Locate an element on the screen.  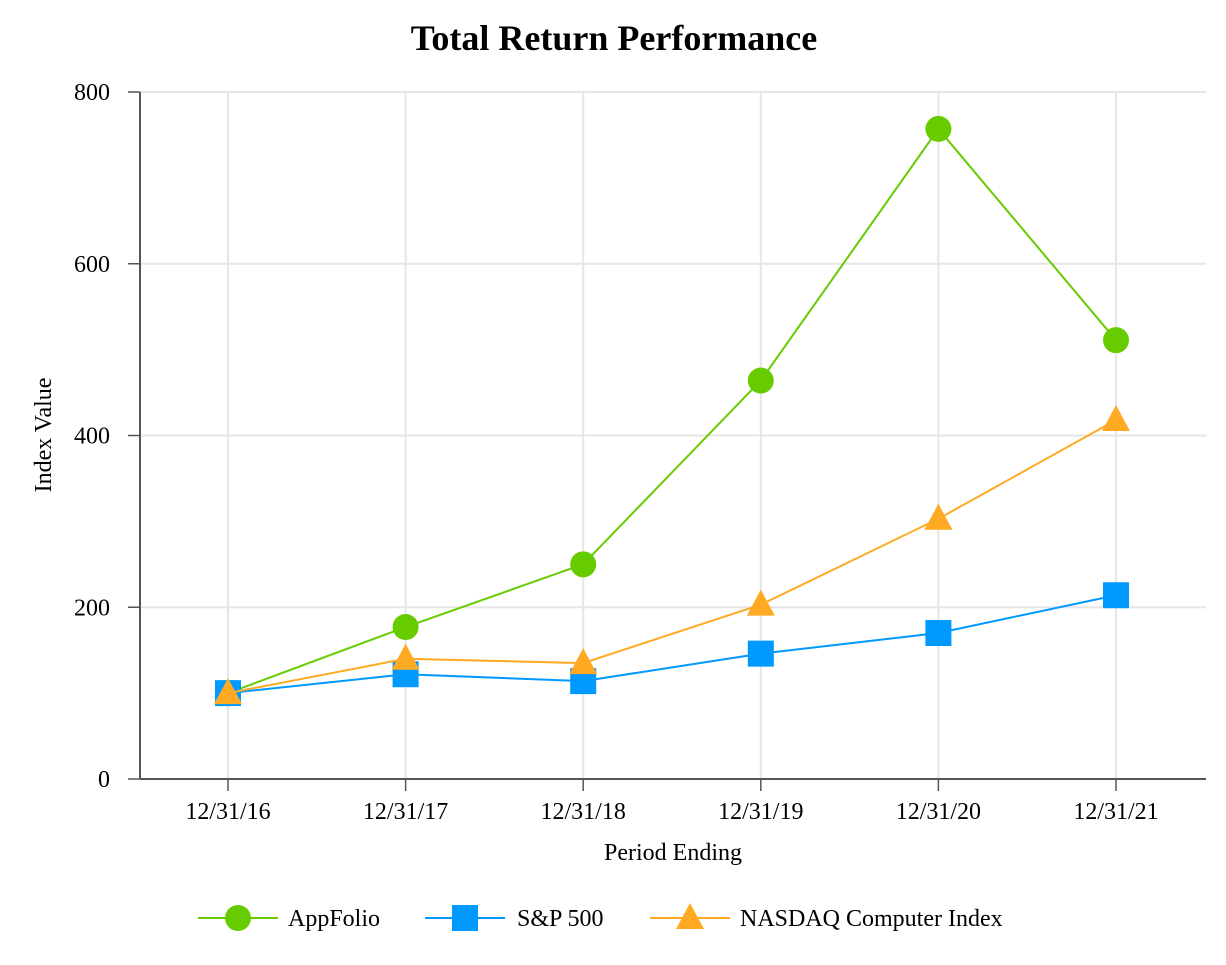
x-tick-label: 12/31/16 is located at coordinates (227, 812).